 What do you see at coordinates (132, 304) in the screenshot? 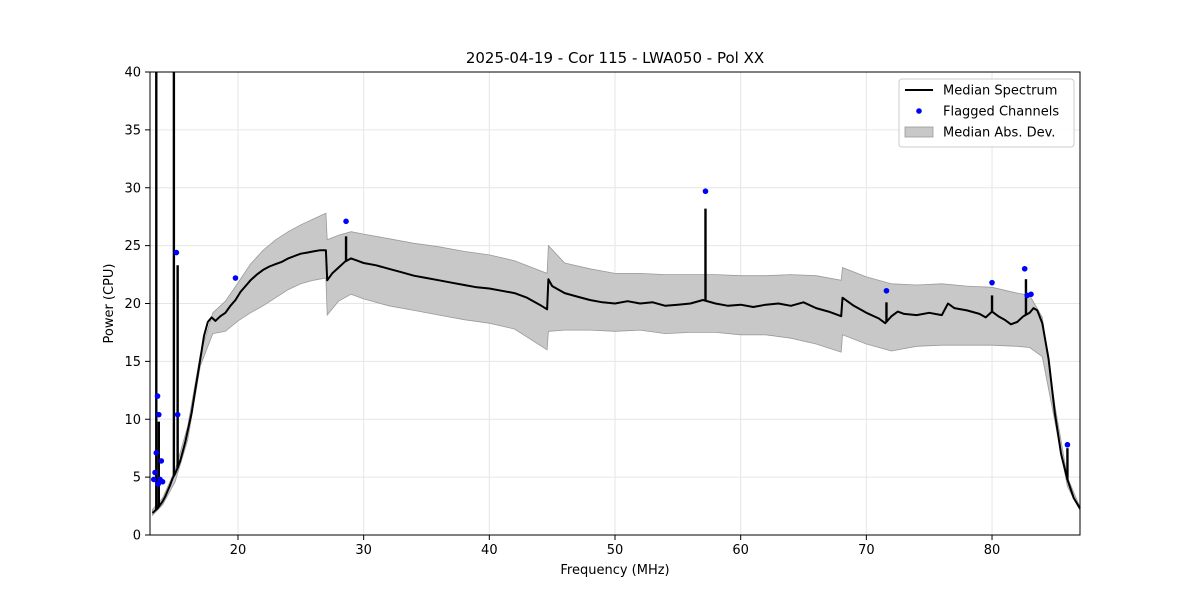
I see `y-tick-label: 20` at bounding box center [132, 304].